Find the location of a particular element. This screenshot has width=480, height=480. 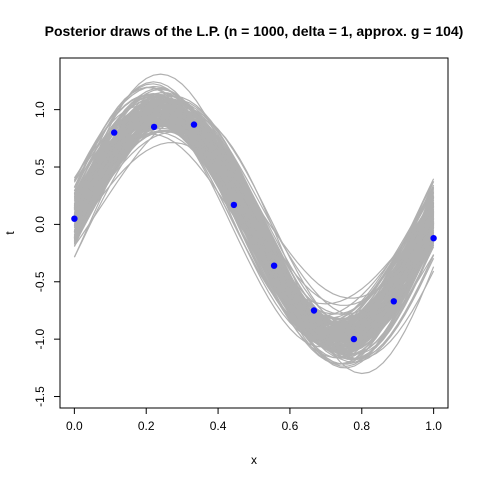

x-tick-label: 0.8 is located at coordinates (361, 426).